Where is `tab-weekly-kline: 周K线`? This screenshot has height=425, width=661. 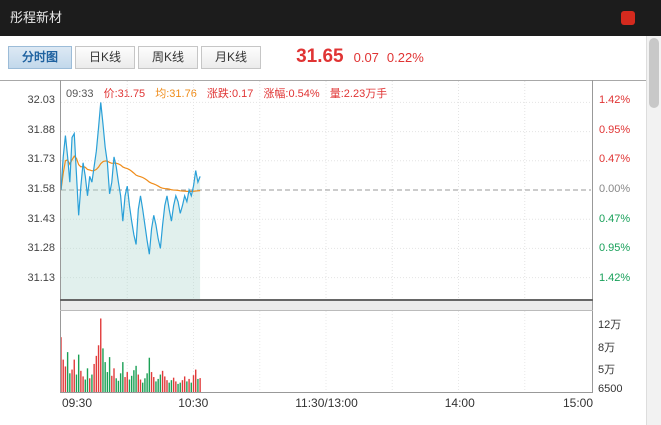
tab-weekly-kline: 周K线 is located at coordinates (168, 57).